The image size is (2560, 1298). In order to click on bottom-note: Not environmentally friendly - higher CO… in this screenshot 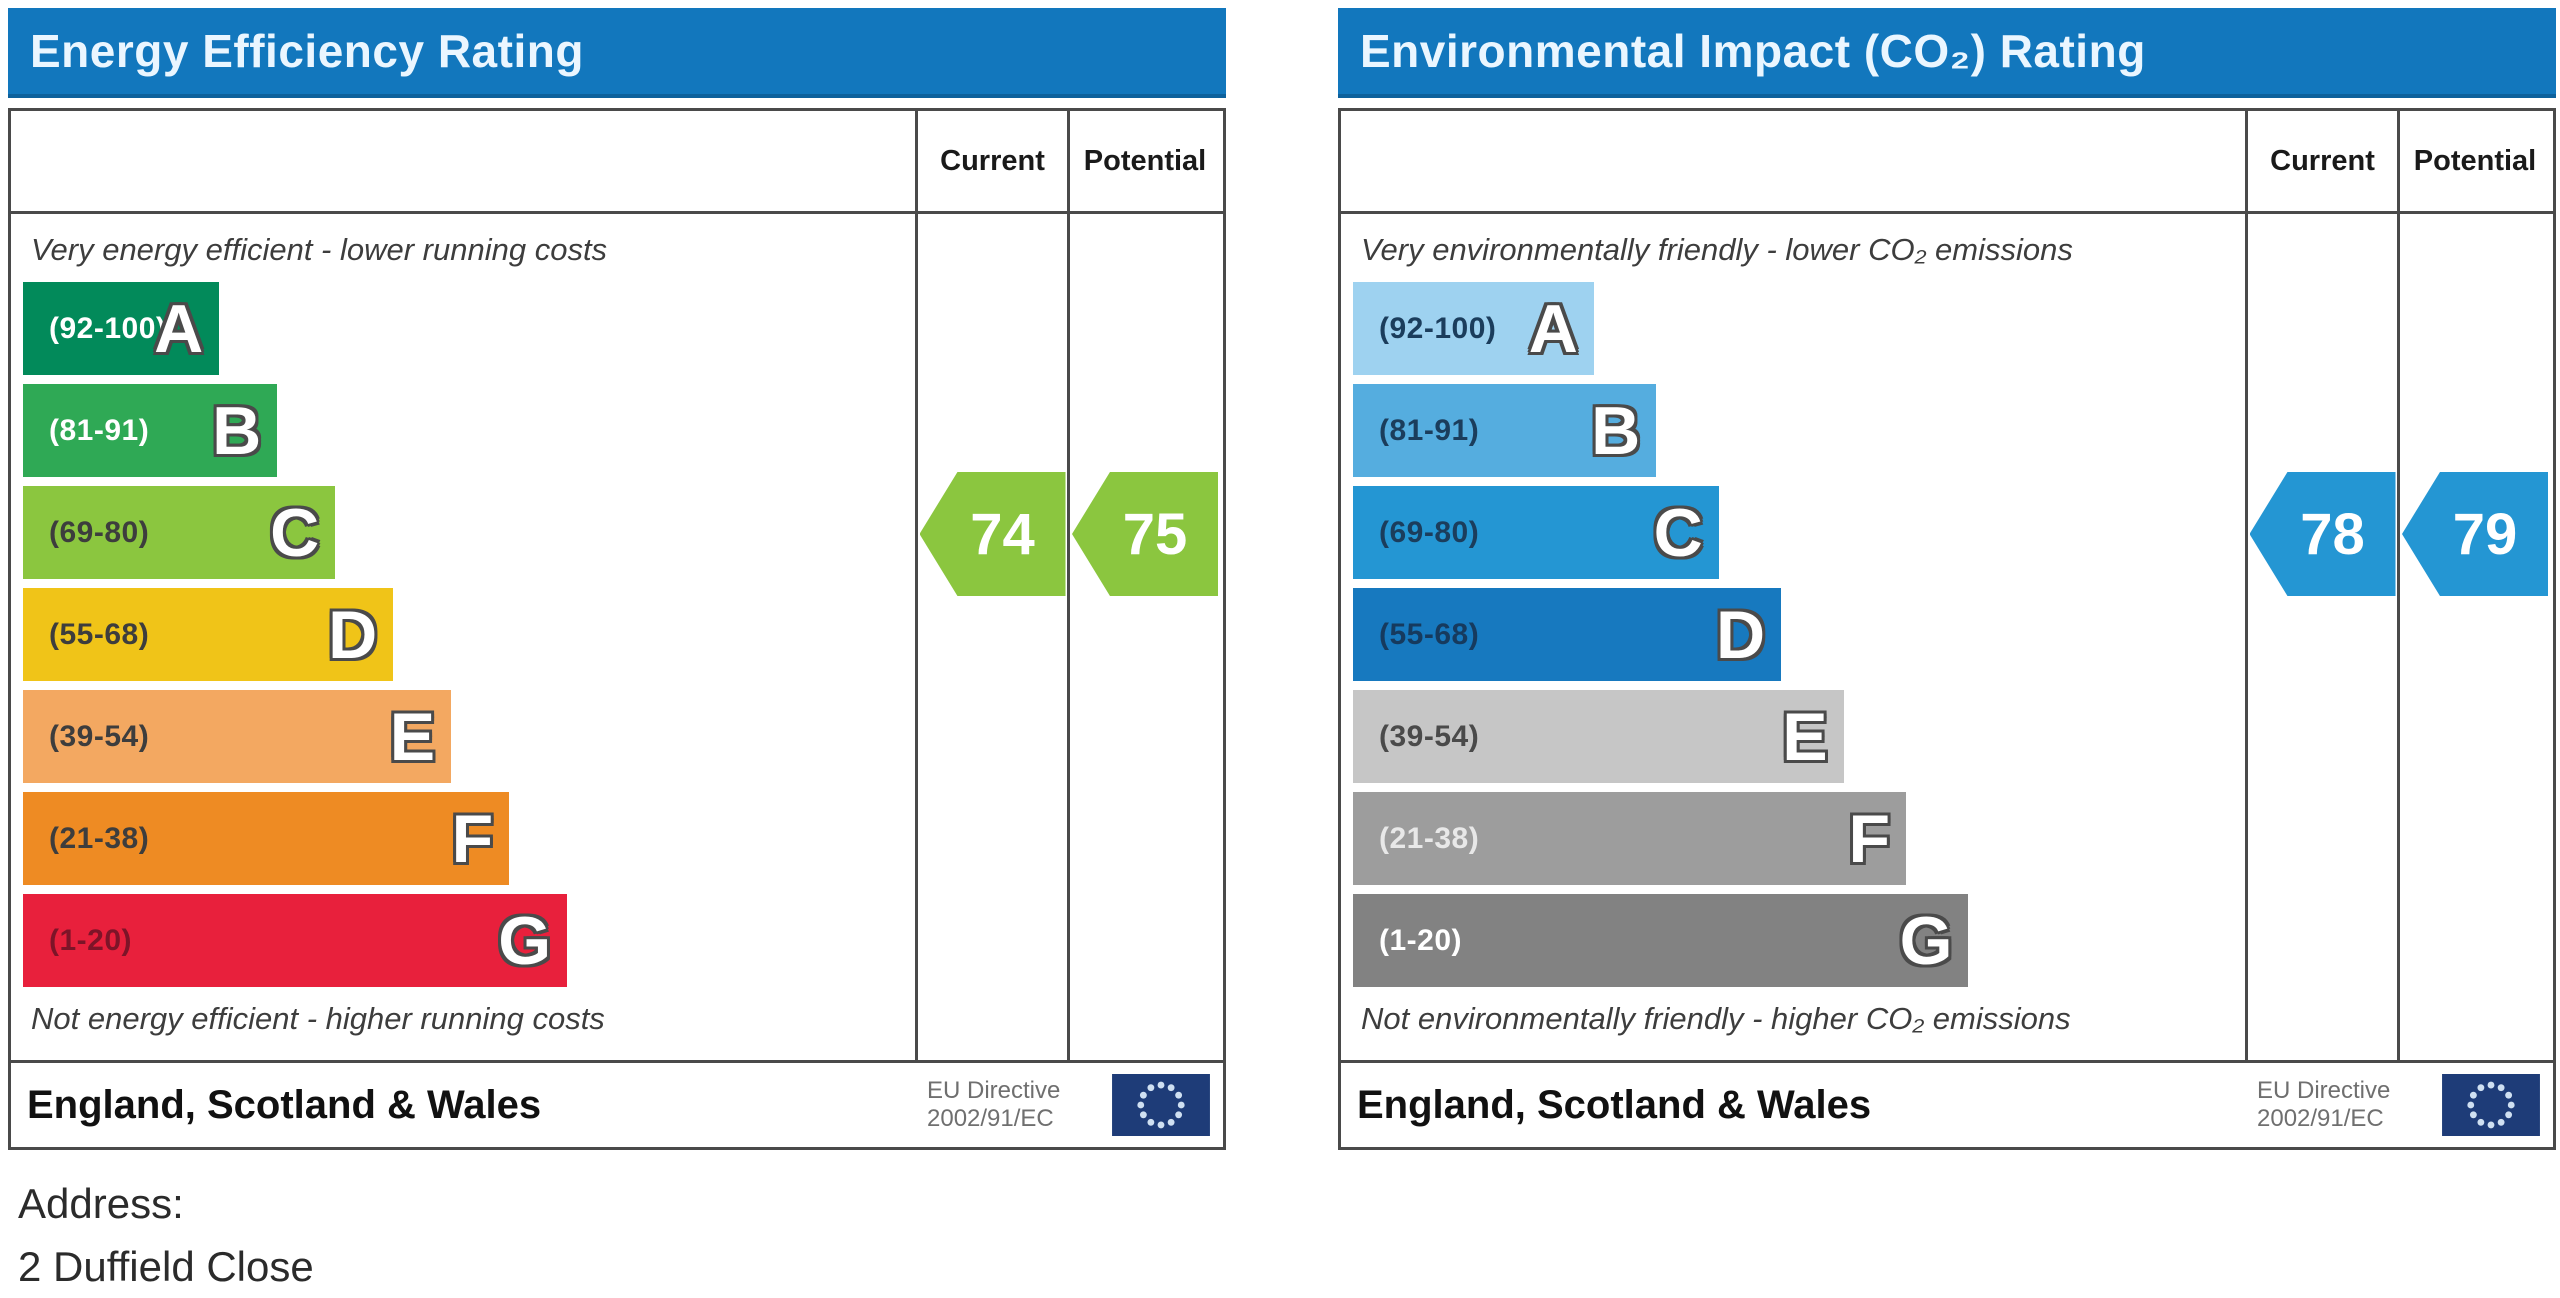, I will do `click(1716, 1018)`.